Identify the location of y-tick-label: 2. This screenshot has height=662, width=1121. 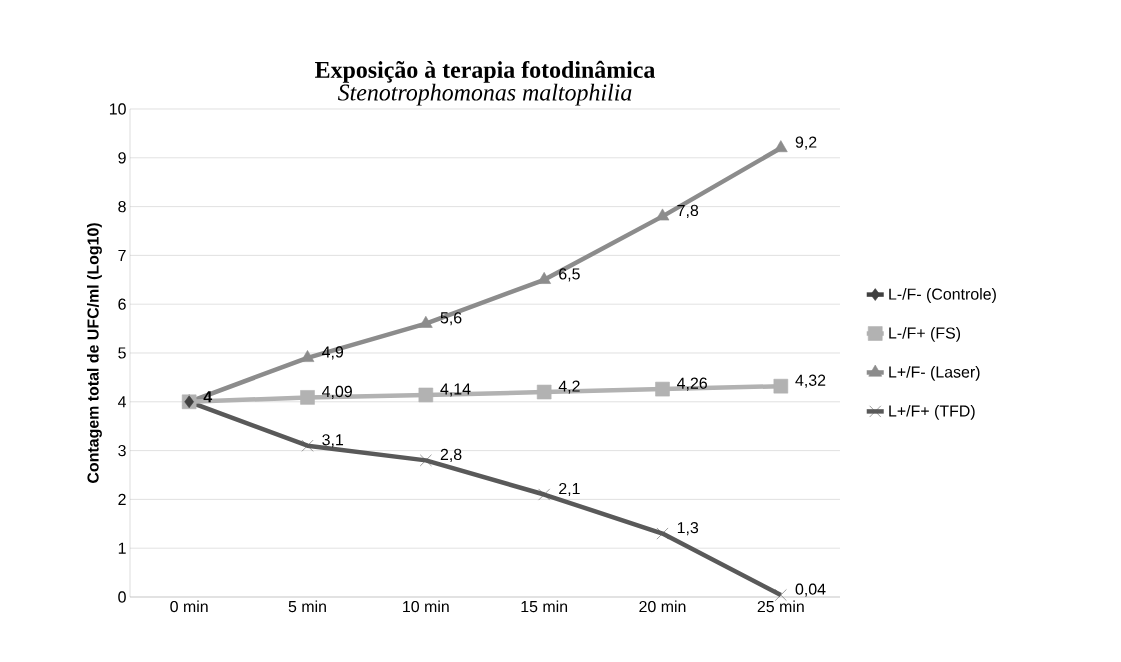
(122, 499).